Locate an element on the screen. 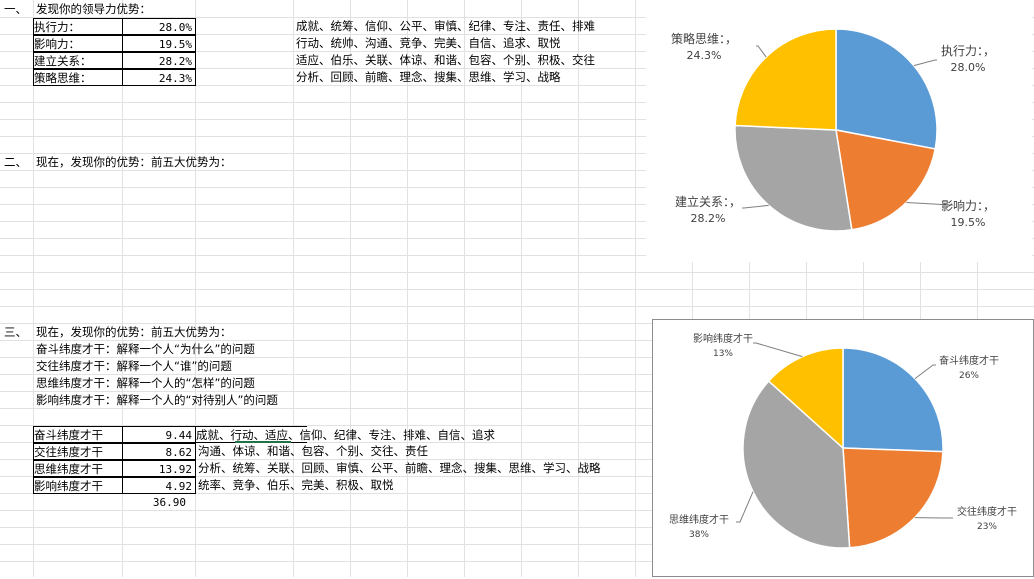 The image size is (1034, 579). section3-title: 现在，发现你的优势：前五大优势为： is located at coordinates (134, 332).